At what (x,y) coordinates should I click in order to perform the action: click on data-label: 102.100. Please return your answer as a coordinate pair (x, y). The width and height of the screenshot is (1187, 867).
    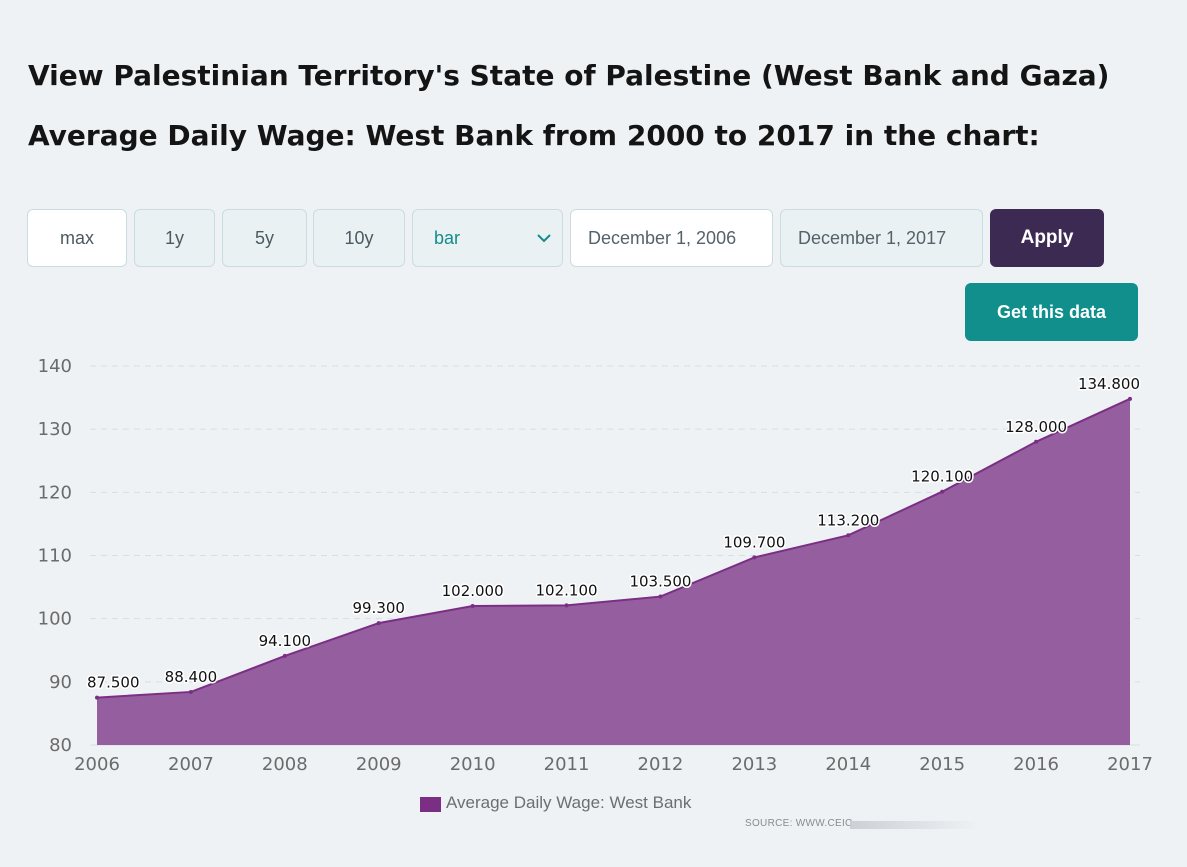
    Looking at the image, I should click on (567, 590).